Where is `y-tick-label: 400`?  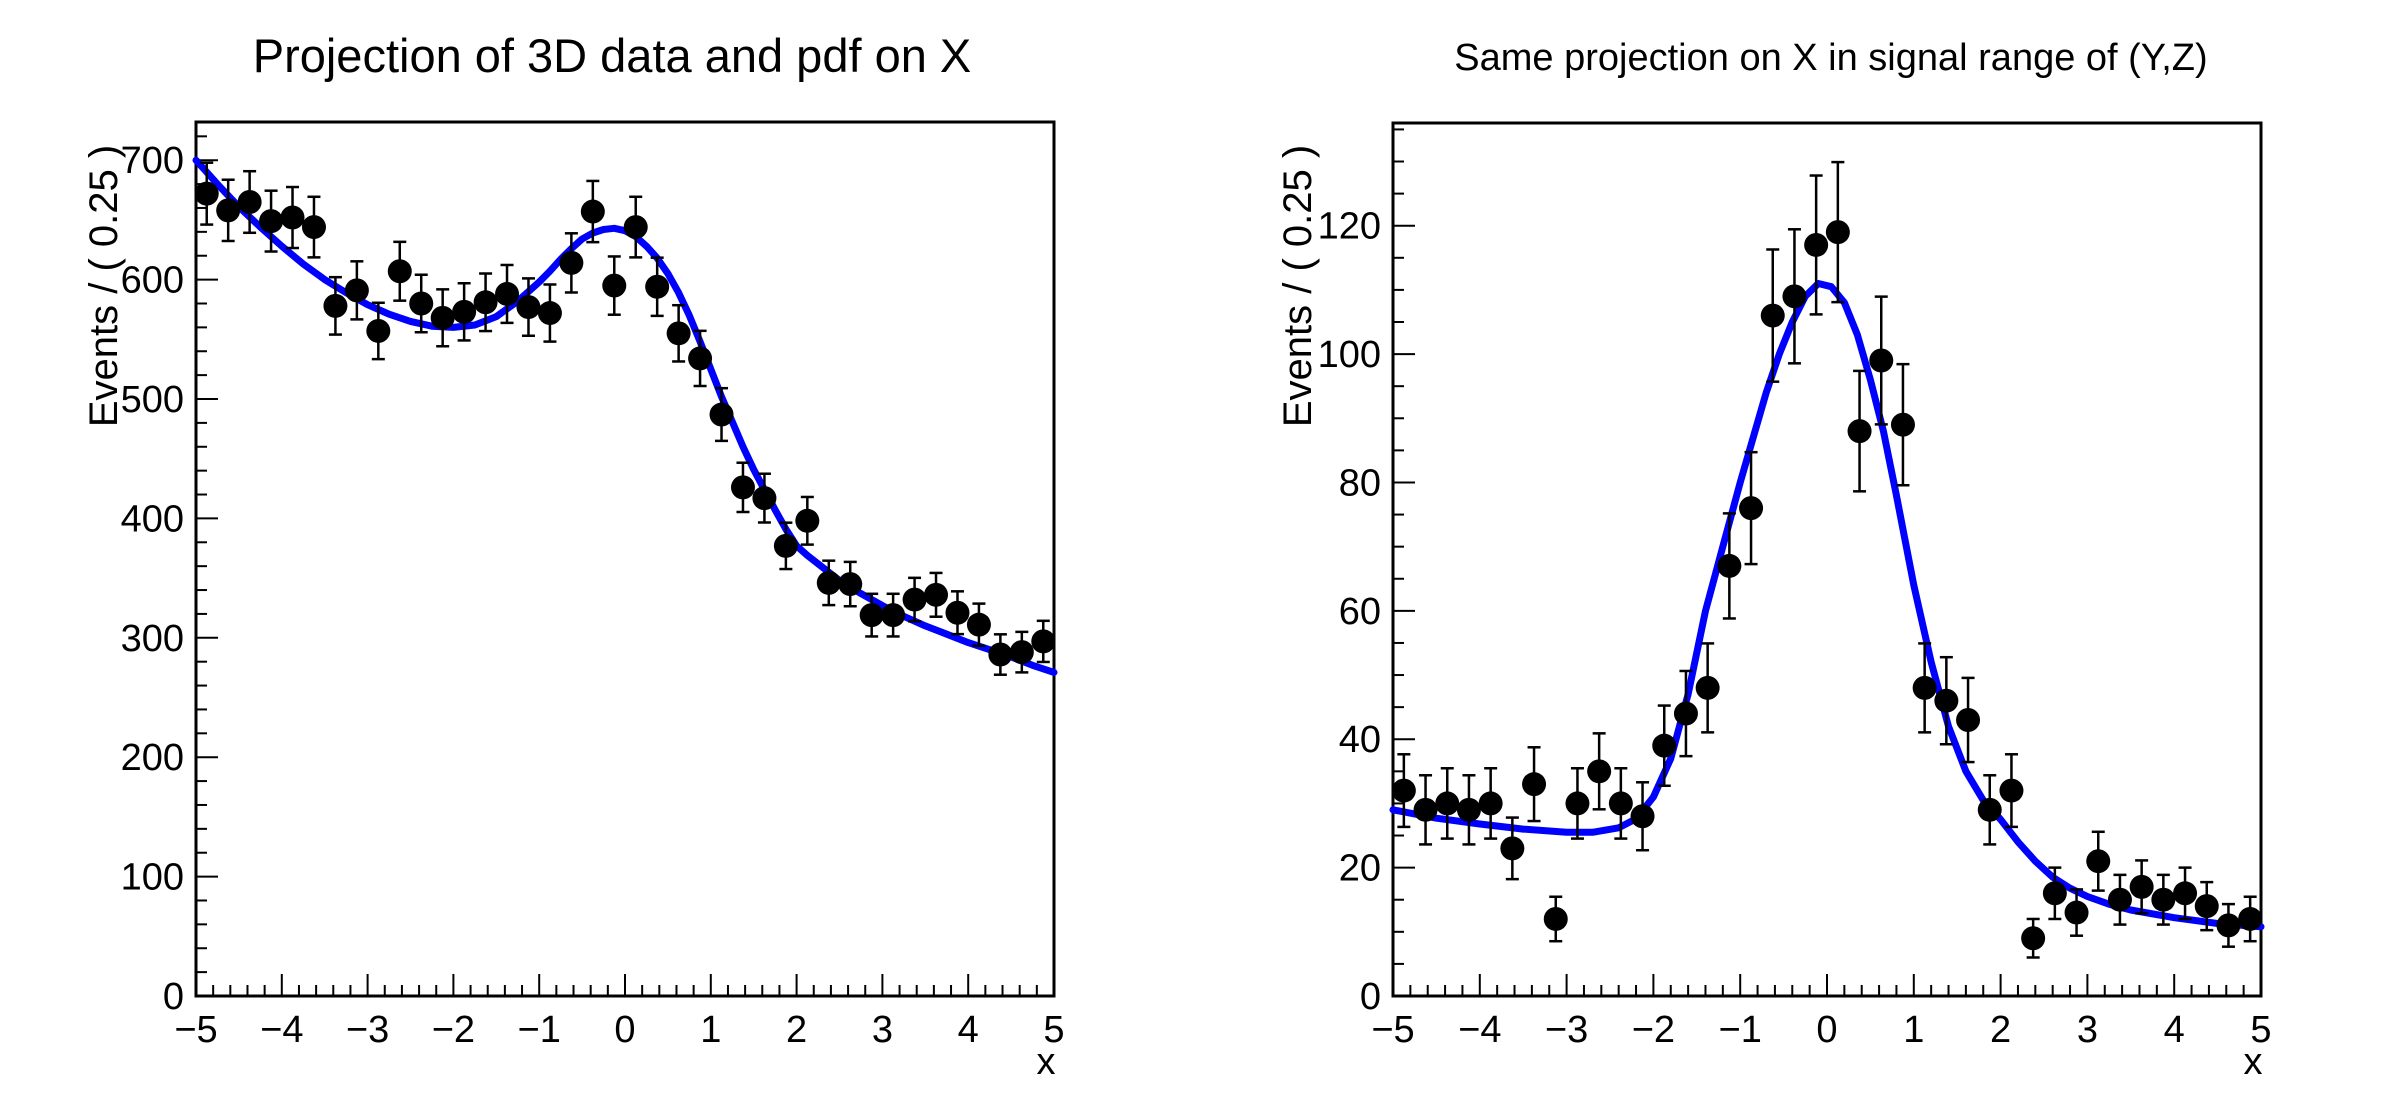 y-tick-label: 400 is located at coordinates (152, 519).